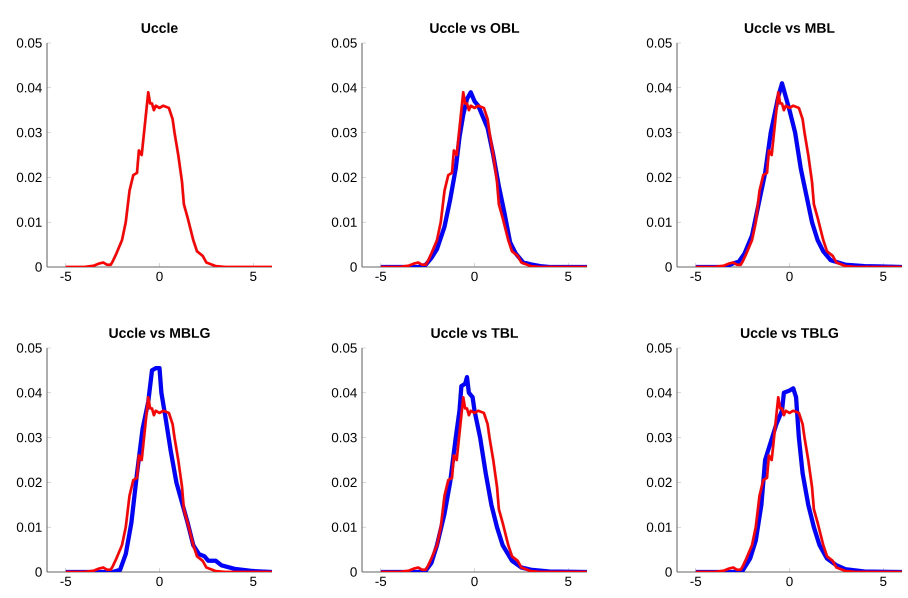  What do you see at coordinates (789, 27) in the screenshot?
I see `chart-title: Uccle vs MBL` at bounding box center [789, 27].